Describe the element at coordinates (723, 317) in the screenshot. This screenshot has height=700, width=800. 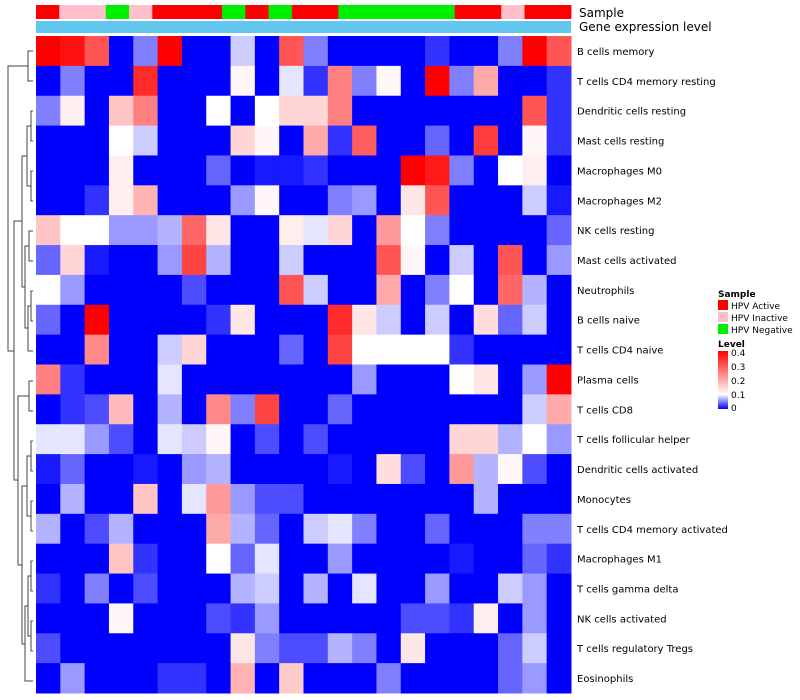
I see `legend-swatch-hpv-inactive` at that location.